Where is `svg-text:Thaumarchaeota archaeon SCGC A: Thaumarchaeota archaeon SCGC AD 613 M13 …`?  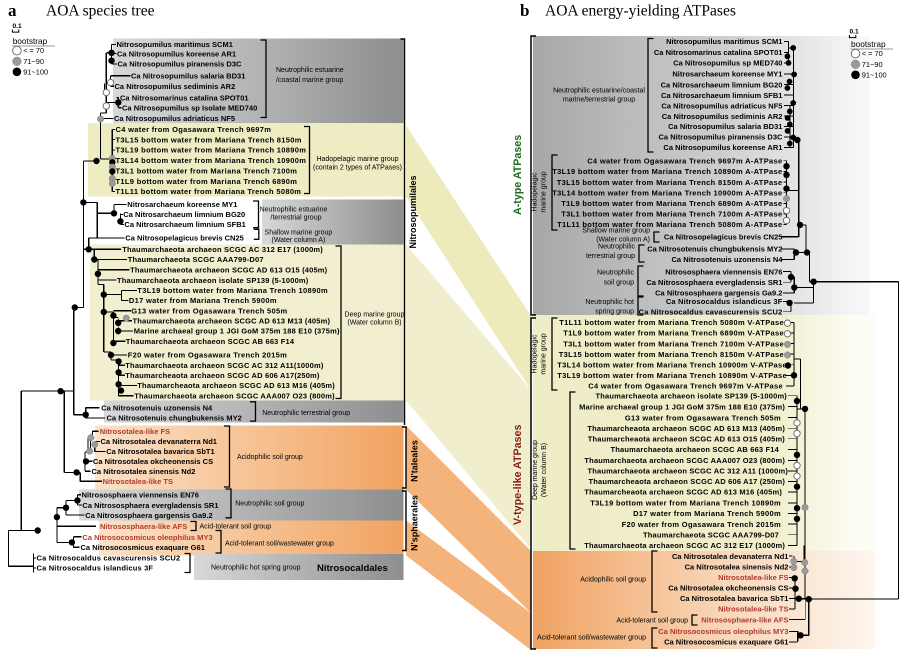 svg-text:Thaumarchaeota archaeon SCGC A: Thaumarchaeota archaeon SCGC AD 613 M13 … is located at coordinates (232, 321).